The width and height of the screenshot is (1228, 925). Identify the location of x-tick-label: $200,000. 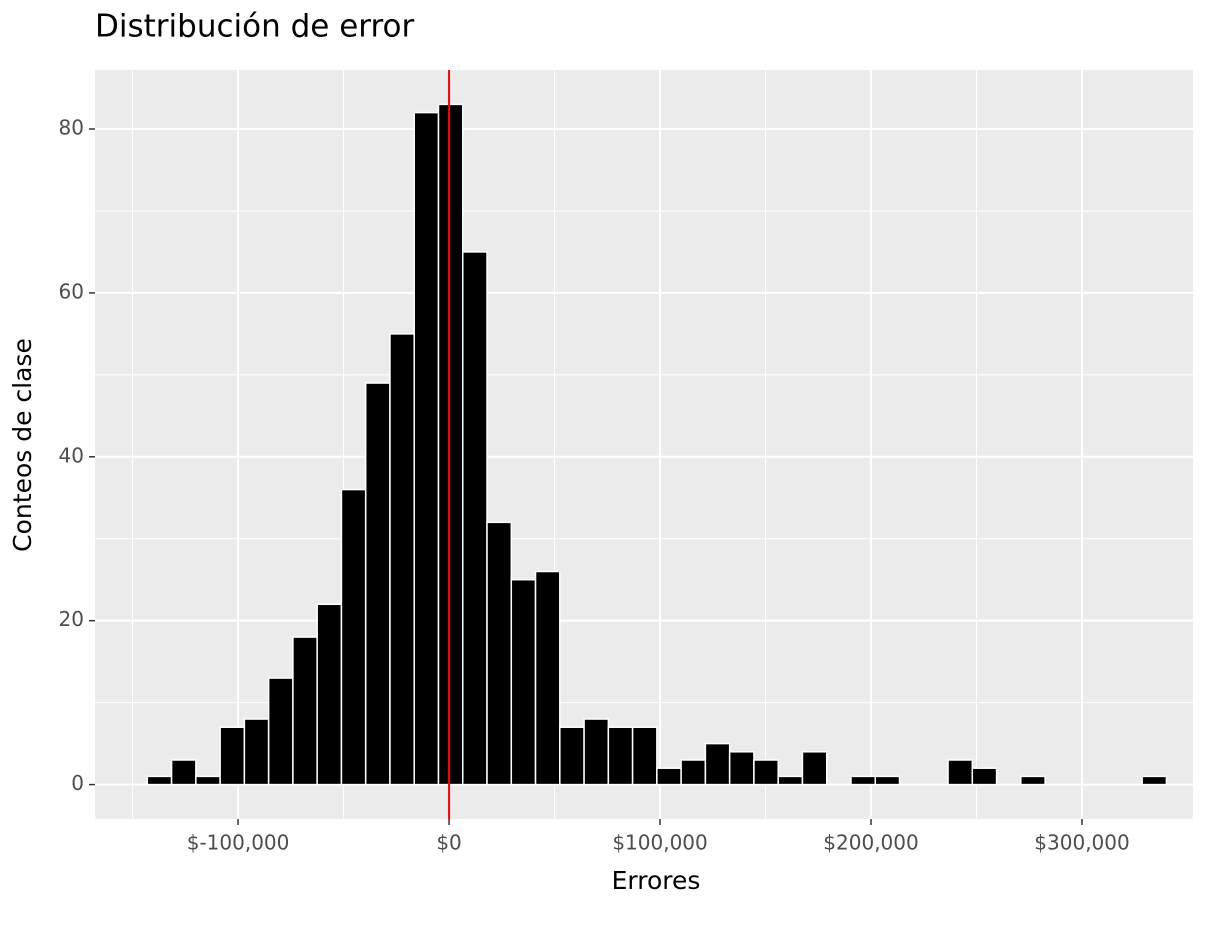
(870, 843).